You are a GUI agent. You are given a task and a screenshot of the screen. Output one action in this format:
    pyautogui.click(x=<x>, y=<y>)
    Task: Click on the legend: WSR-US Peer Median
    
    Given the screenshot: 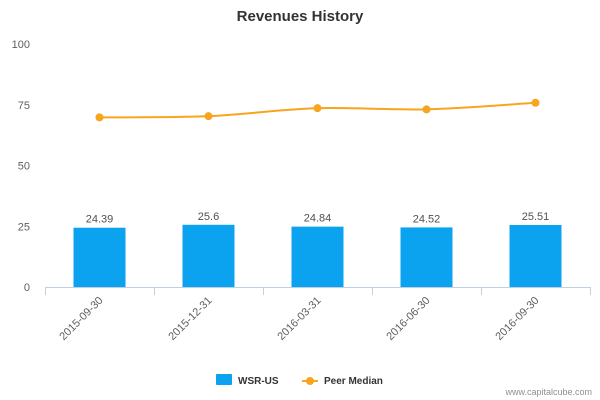 What is the action you would take?
    pyautogui.click(x=299, y=380)
    